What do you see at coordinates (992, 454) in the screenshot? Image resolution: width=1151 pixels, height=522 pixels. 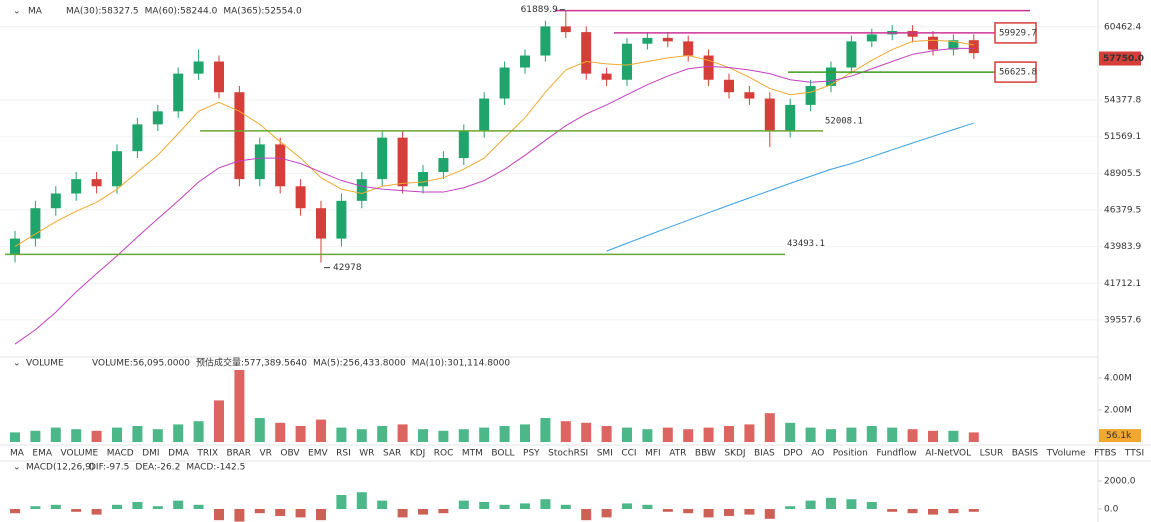 I see `indicator-tab: LSUR` at bounding box center [992, 454].